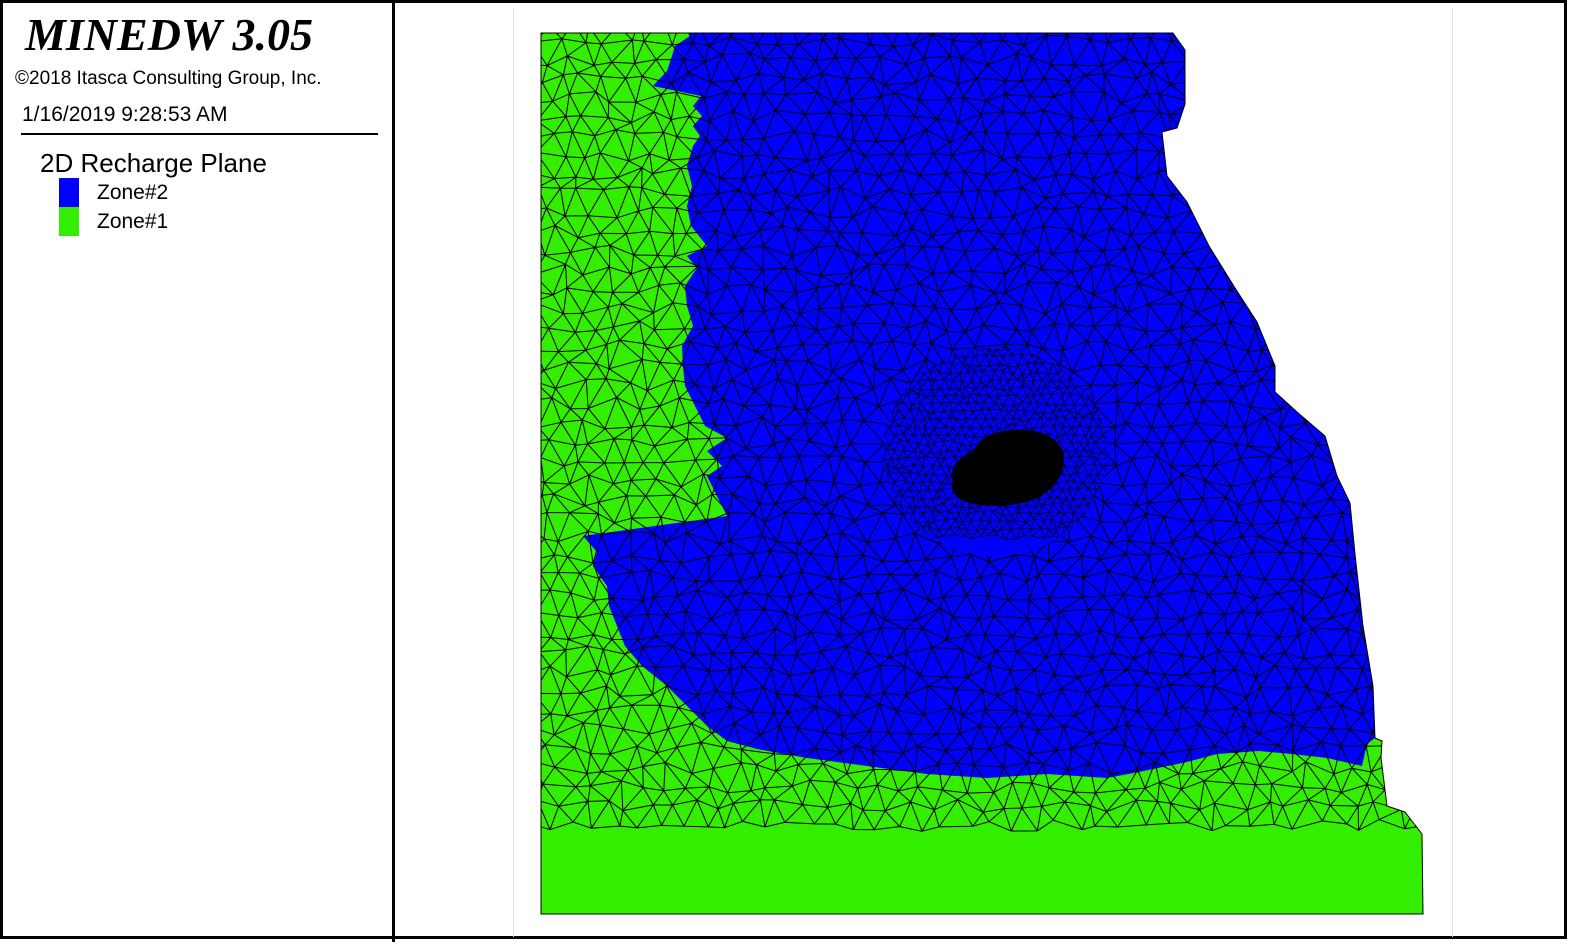 The width and height of the screenshot is (1577, 945). Describe the element at coordinates (153, 163) in the screenshot. I see `legend-title: 2D Recharge Plane` at that location.